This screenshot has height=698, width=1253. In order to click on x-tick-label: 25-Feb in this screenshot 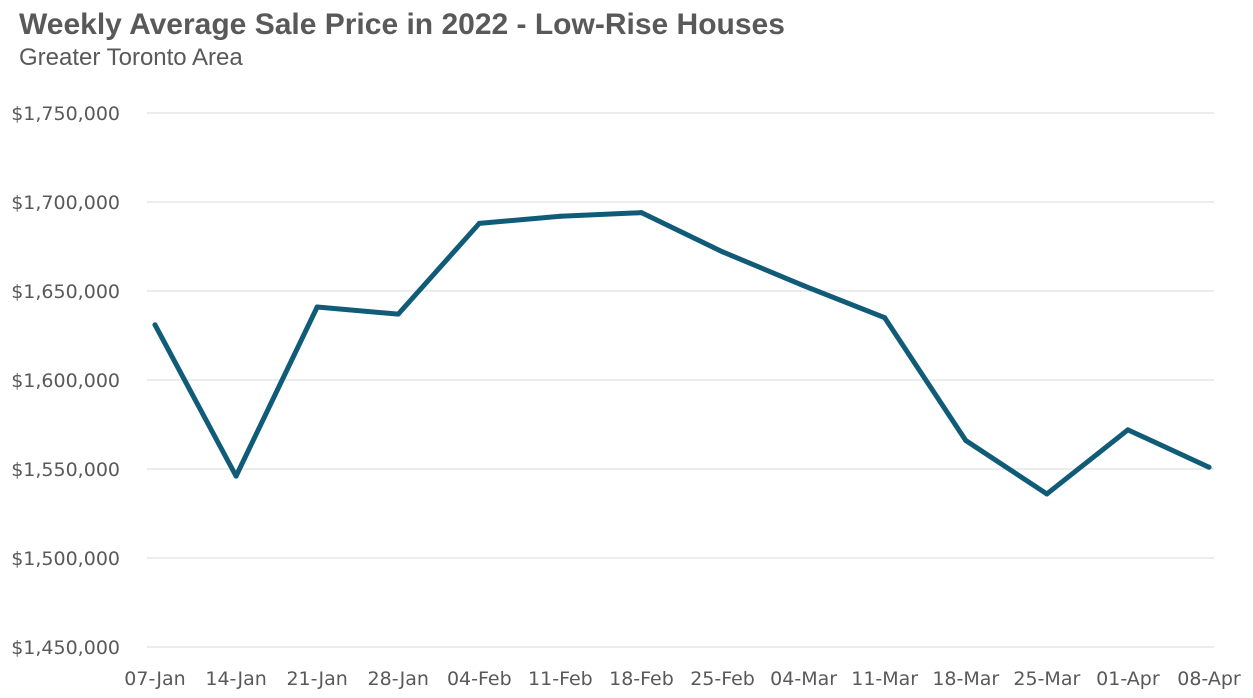, I will do `click(722, 679)`.